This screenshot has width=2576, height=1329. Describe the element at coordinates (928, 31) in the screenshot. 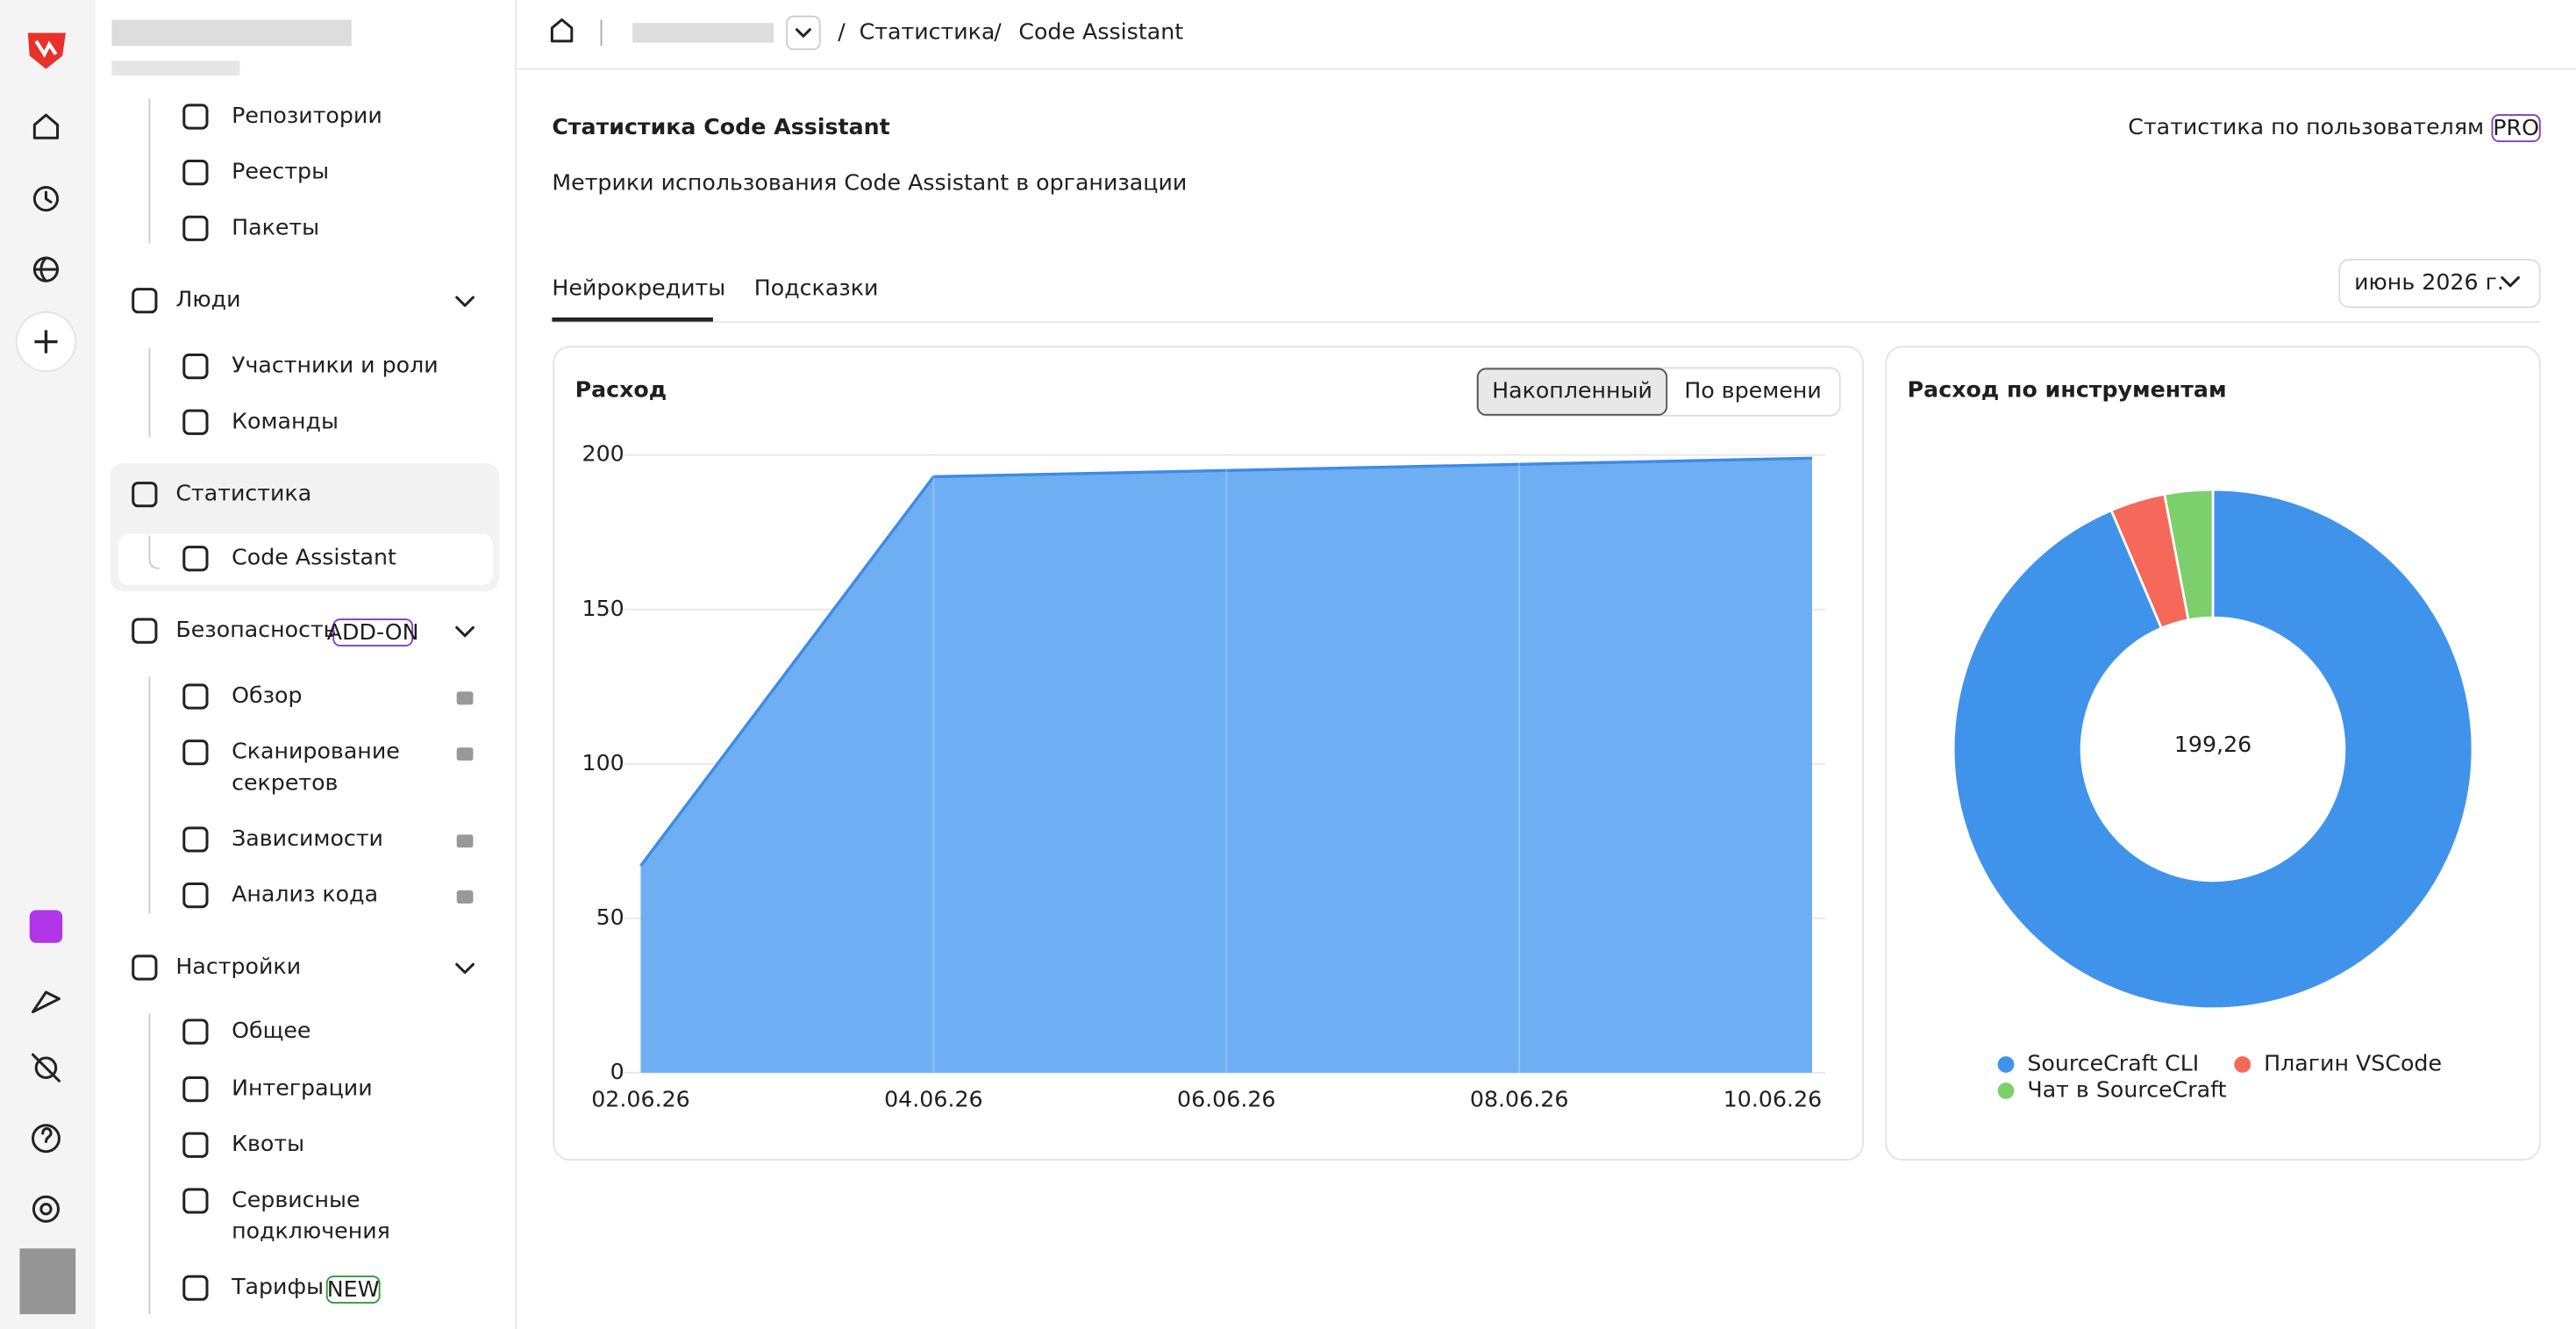

I see `breadcrumb-link: Статистика` at that location.